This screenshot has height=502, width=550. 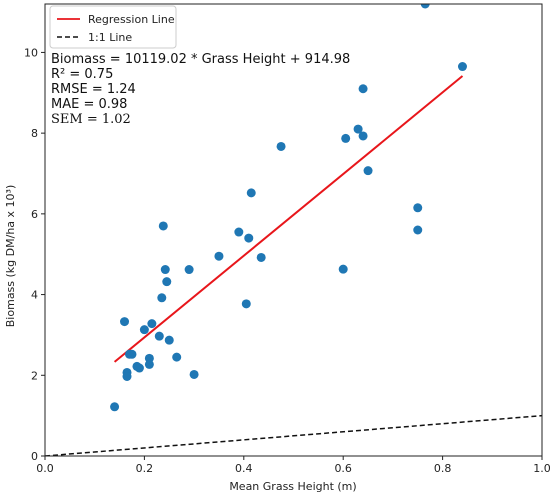 I want to click on legend-regression-label: Regression Line, so click(x=131, y=19).